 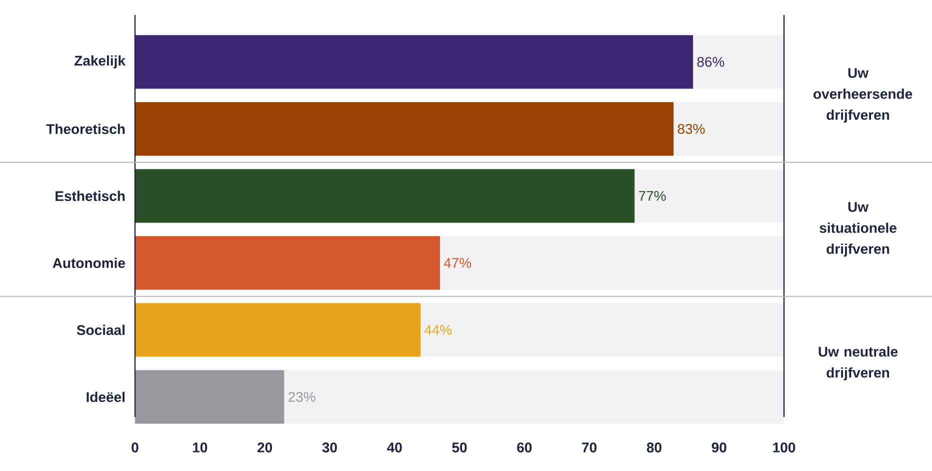 What do you see at coordinates (691, 129) in the screenshot?
I see `data-label: 83%` at bounding box center [691, 129].